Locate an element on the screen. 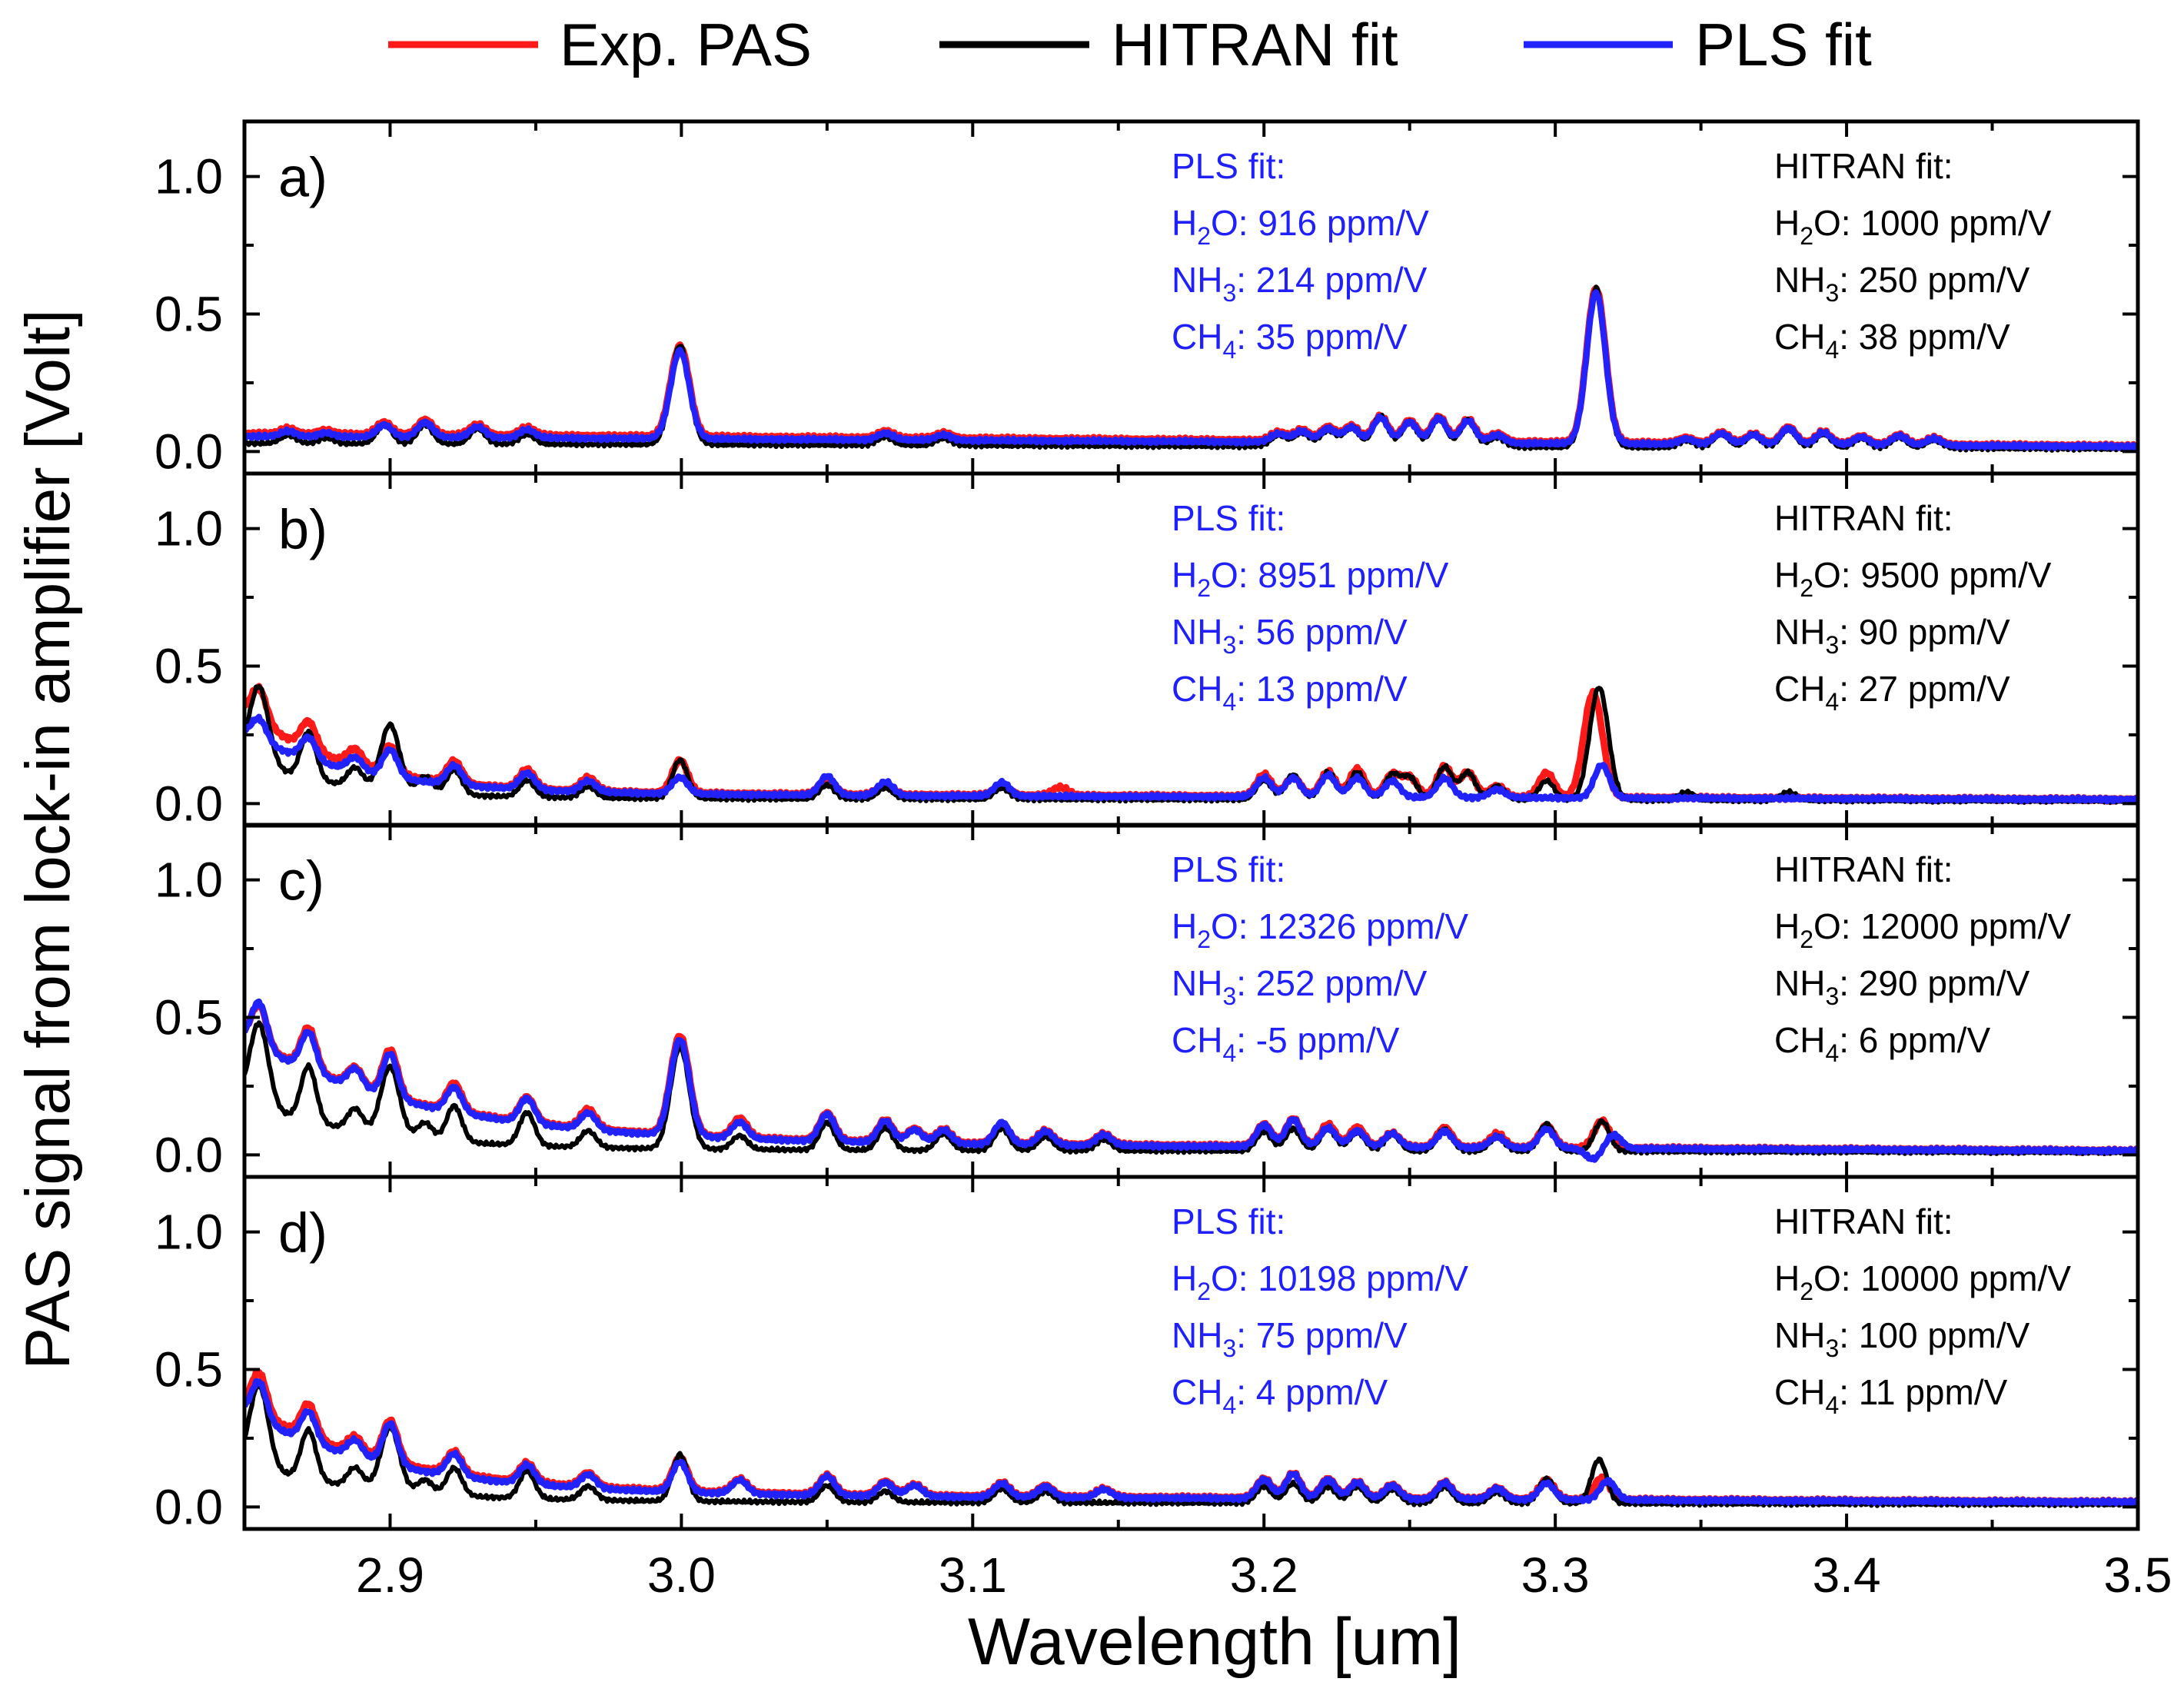 This screenshot has height=1705, width=2184. pls-fit-annotation-row: CH4: 4 ppm/V is located at coordinates (1280, 1395).